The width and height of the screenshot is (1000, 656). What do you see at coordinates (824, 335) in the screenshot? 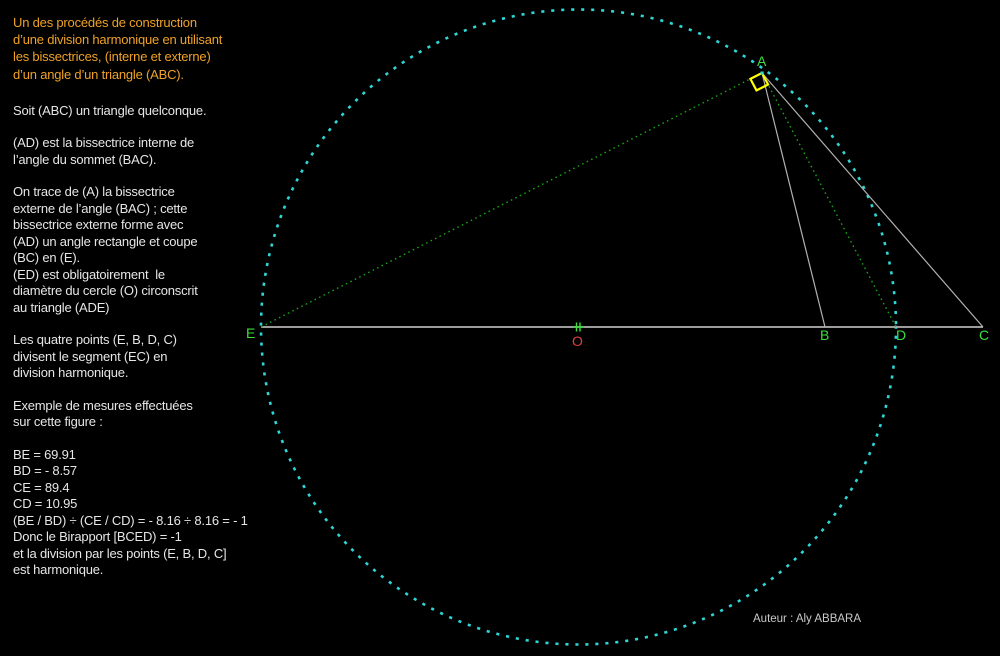
I see `label-point-B: B` at bounding box center [824, 335].